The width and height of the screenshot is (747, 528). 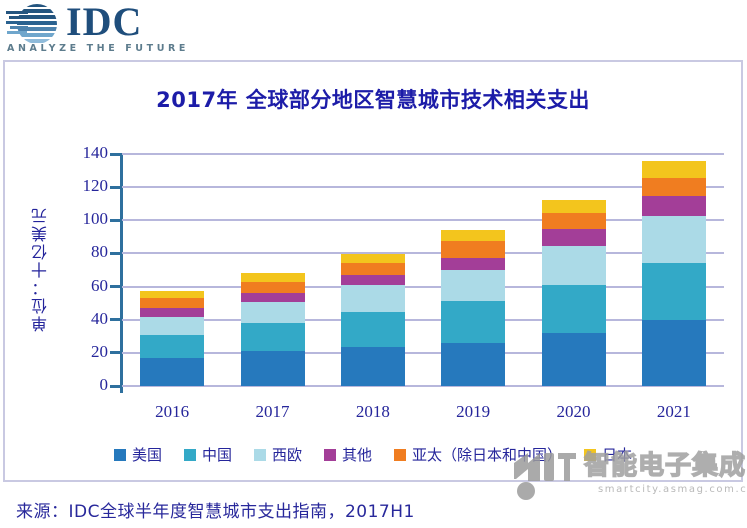 What do you see at coordinates (357, 455) in the screenshot?
I see `legend-label-3: 其他` at bounding box center [357, 455].